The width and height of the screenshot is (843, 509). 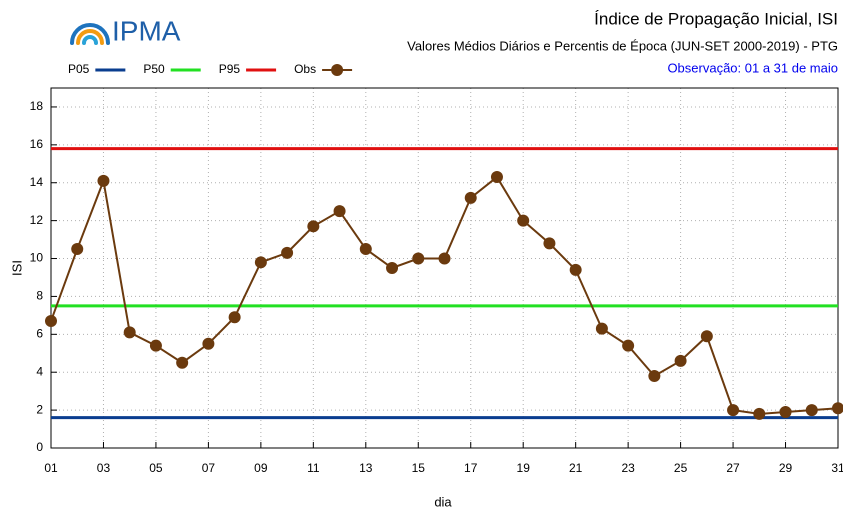 What do you see at coordinates (39, 296) in the screenshot?
I see `y-tick-label: 8` at bounding box center [39, 296].